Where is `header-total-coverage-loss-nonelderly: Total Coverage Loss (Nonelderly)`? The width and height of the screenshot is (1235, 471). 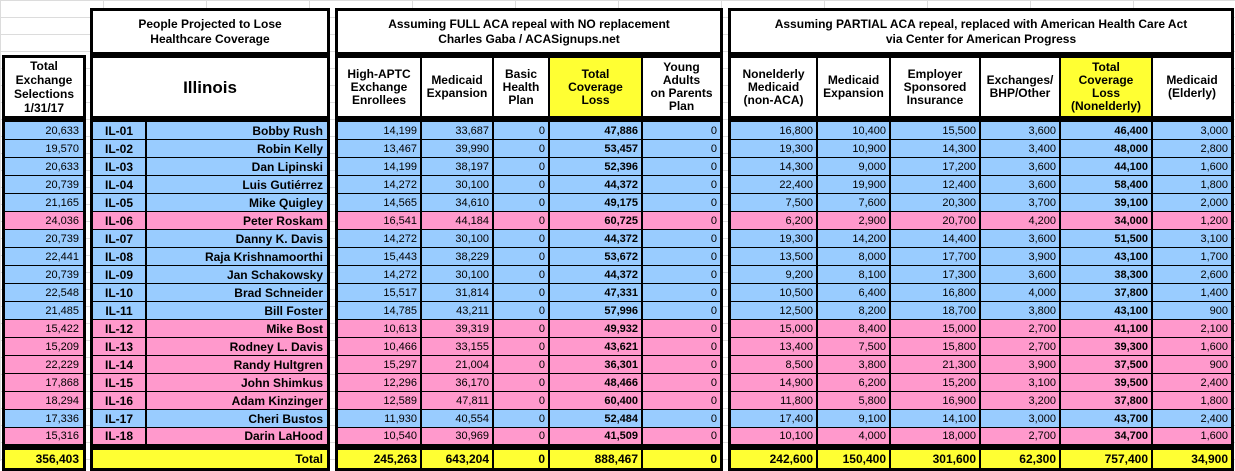
header-total-coverage-loss-nonelderly: Total Coverage Loss (Nonelderly) is located at coordinates (1107, 87).